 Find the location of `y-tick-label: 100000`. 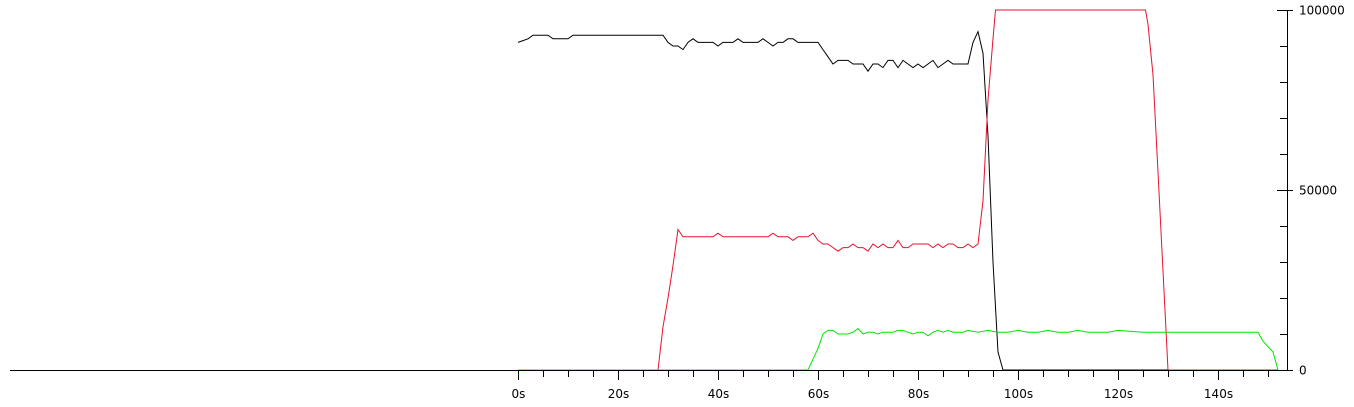

y-tick-label: 100000 is located at coordinates (1322, 11).